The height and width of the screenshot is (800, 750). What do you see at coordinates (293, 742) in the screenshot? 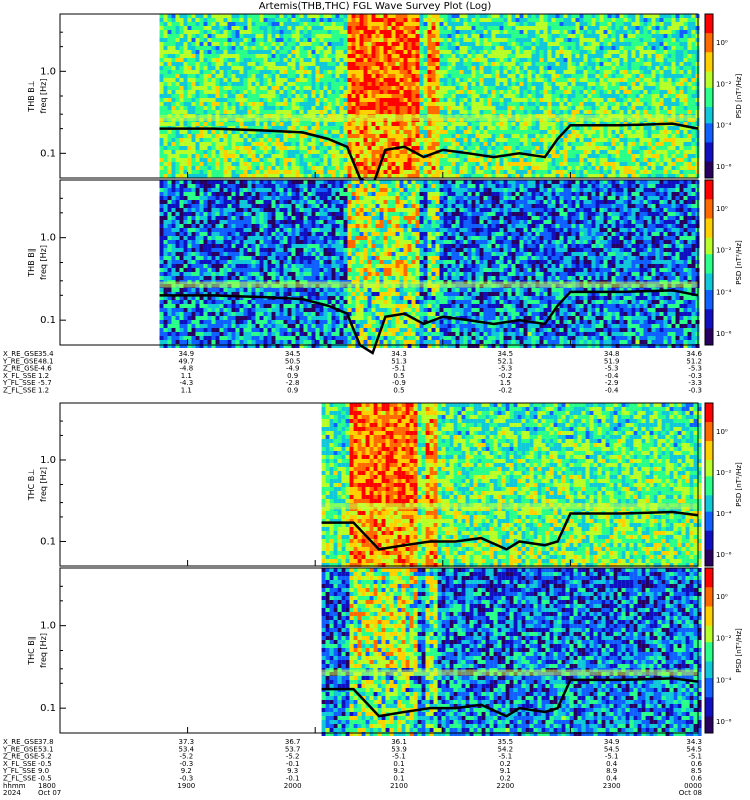
I see `ephem-cell: 36.7` at bounding box center [293, 742].